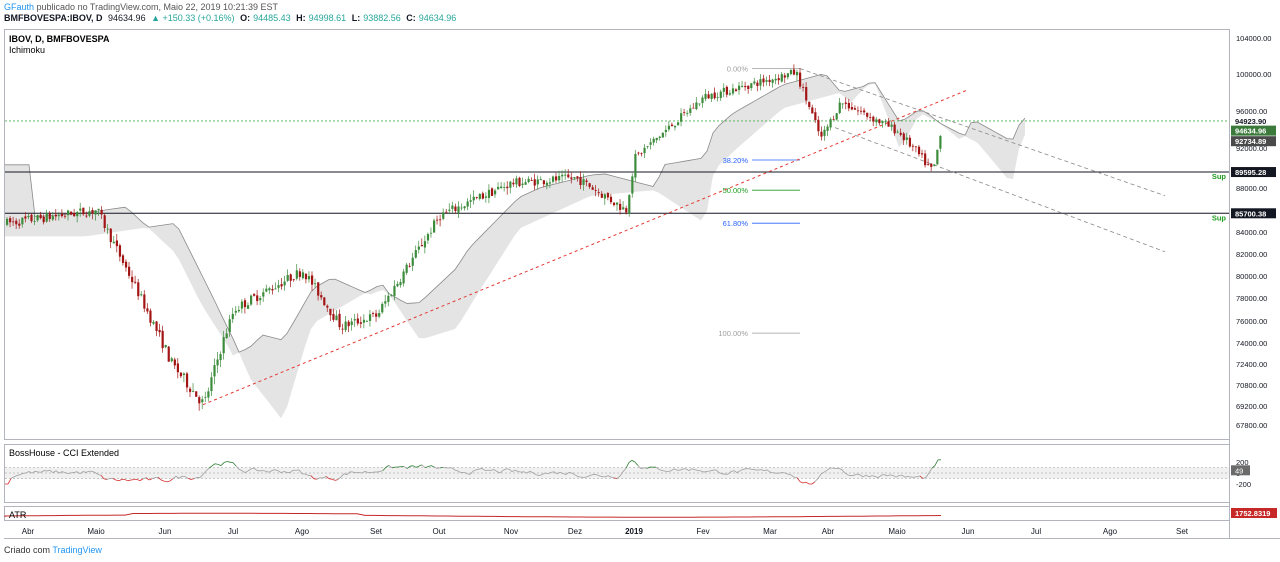 This screenshot has height=562, width=1280. I want to click on author-link: GFauth, so click(19, 7).